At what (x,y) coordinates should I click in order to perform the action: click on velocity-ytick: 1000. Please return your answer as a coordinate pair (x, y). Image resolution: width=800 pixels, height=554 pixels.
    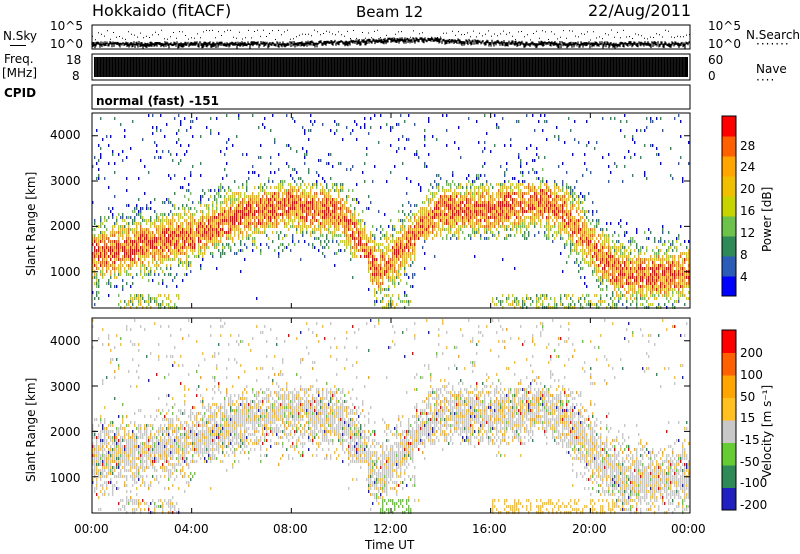
    Looking at the image, I should click on (65, 478).